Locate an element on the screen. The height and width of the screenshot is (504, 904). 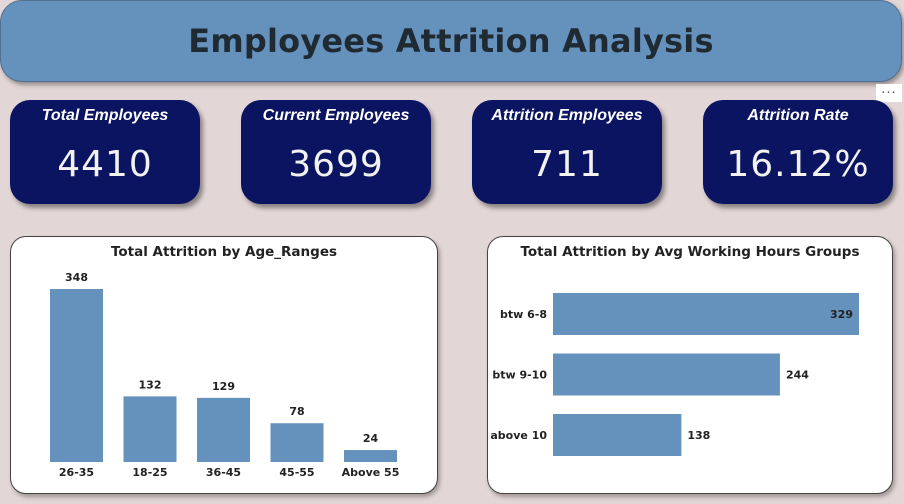
x-tick-label: 26-35 is located at coordinates (76, 472).